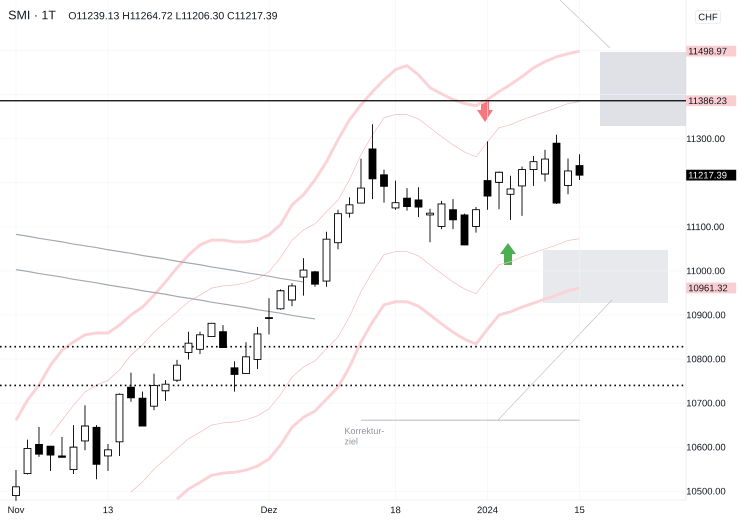 This screenshot has height=520, width=746. What do you see at coordinates (172, 16) in the screenshot?
I see `text: O11239.13 H11264.72 L11206.30 C11217.39` at bounding box center [172, 16].